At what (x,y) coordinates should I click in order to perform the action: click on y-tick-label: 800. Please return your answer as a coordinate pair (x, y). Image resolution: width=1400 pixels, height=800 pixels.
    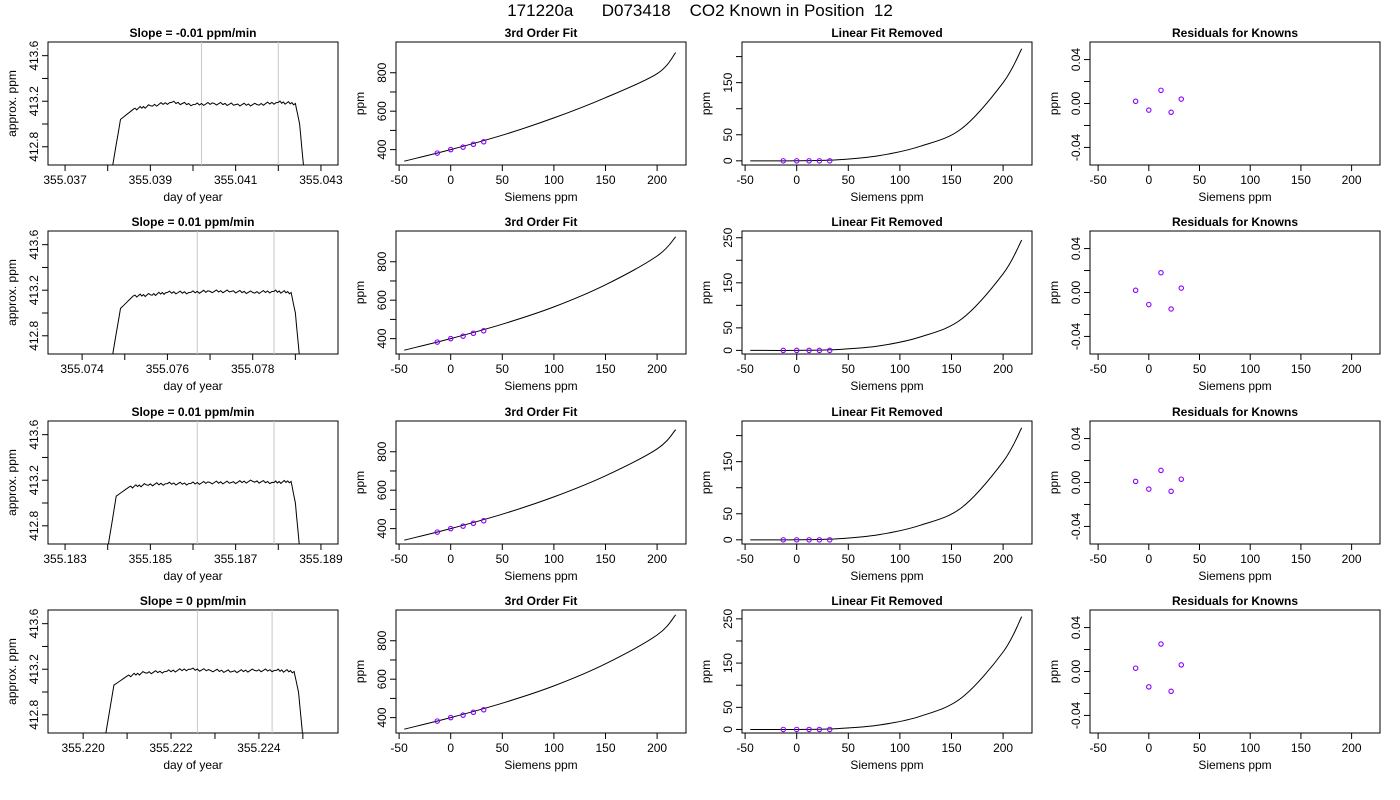
    Looking at the image, I should click on (382, 72).